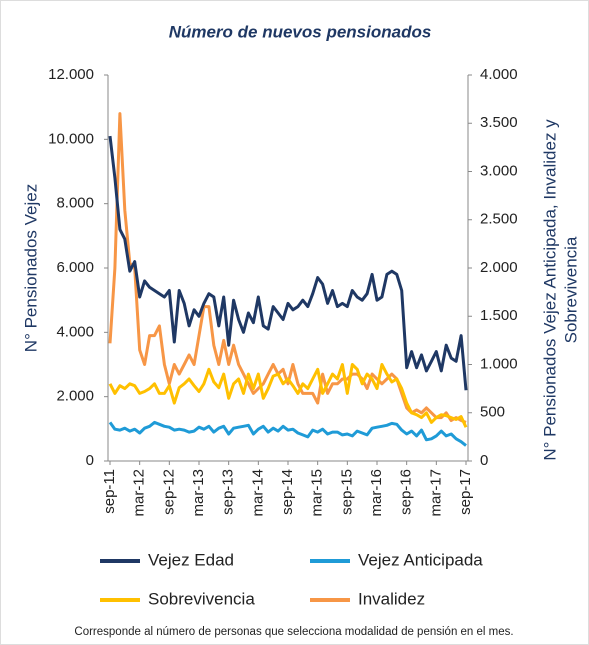 The height and width of the screenshot is (645, 589). What do you see at coordinates (376, 493) in the screenshot?
I see `x-tick-label: mar-16` at bounding box center [376, 493].